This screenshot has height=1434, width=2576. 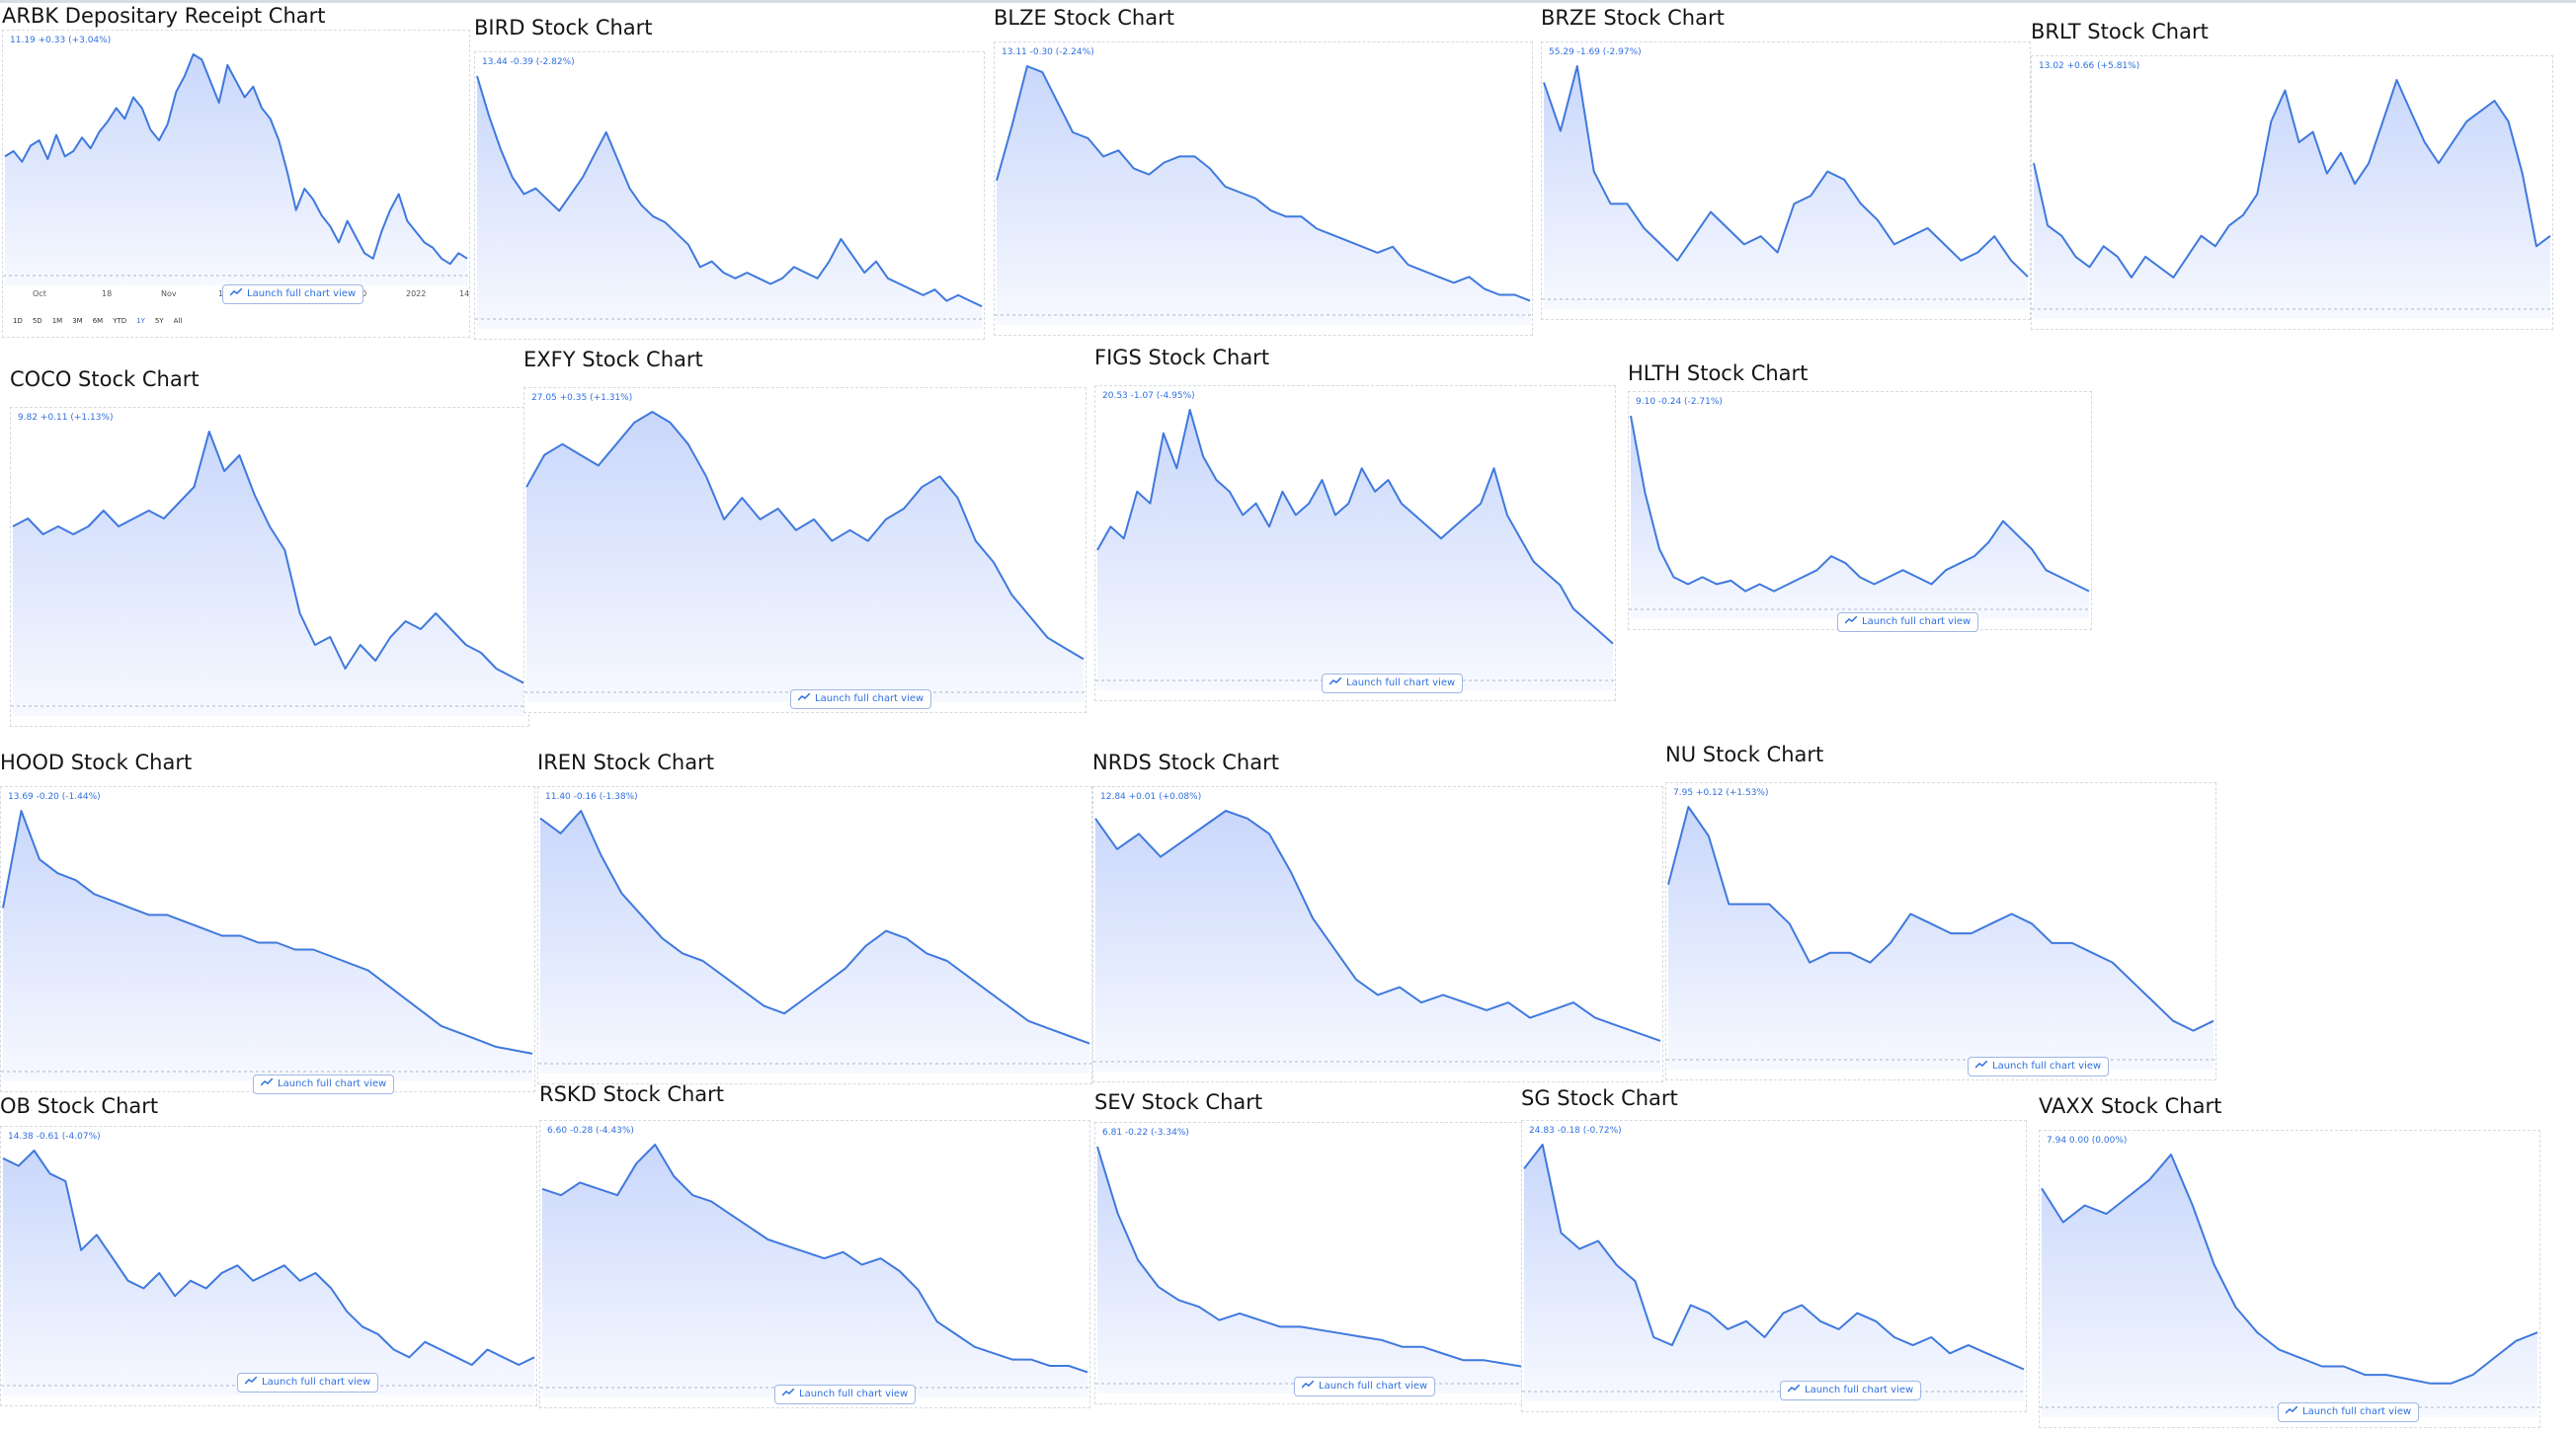 I want to click on chart-area: 13.69 -0.20 (-1.44%), so click(x=267, y=939).